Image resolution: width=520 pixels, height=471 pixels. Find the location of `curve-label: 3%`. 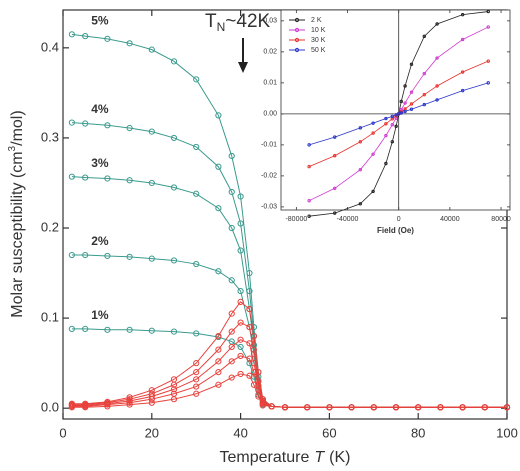

curve-label: 3% is located at coordinates (100, 163).